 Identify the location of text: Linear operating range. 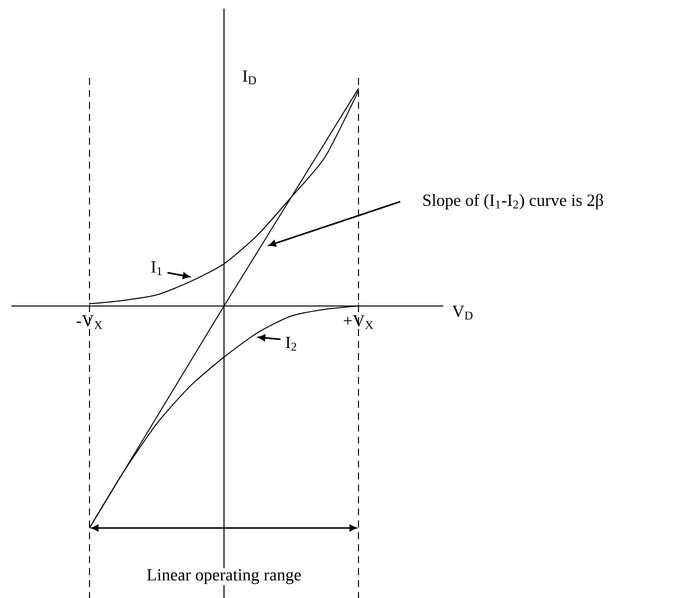
(224, 576).